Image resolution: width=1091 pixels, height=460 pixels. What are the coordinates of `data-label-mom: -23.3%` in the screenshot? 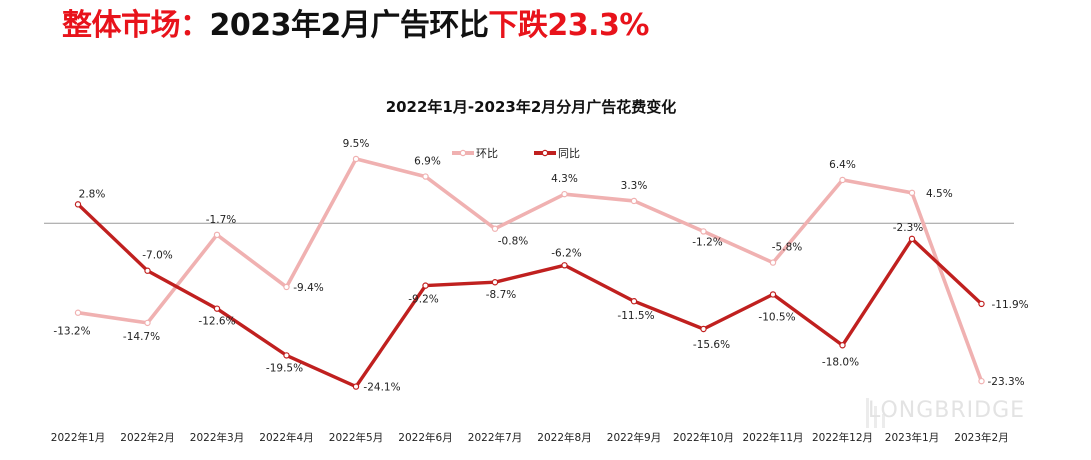 It's located at (1006, 382).